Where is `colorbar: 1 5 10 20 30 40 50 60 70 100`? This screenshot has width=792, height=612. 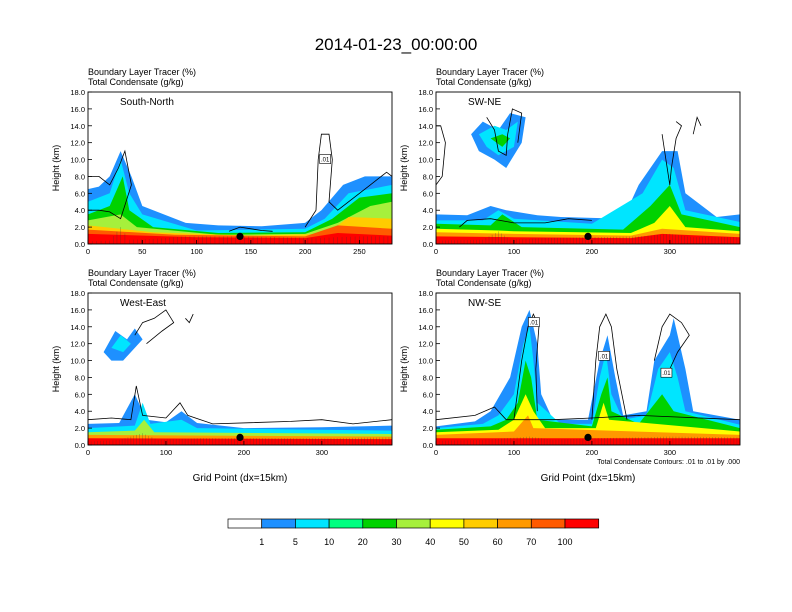 colorbar: 1 5 10 20 30 40 50 60 70 100 is located at coordinates (413, 532).